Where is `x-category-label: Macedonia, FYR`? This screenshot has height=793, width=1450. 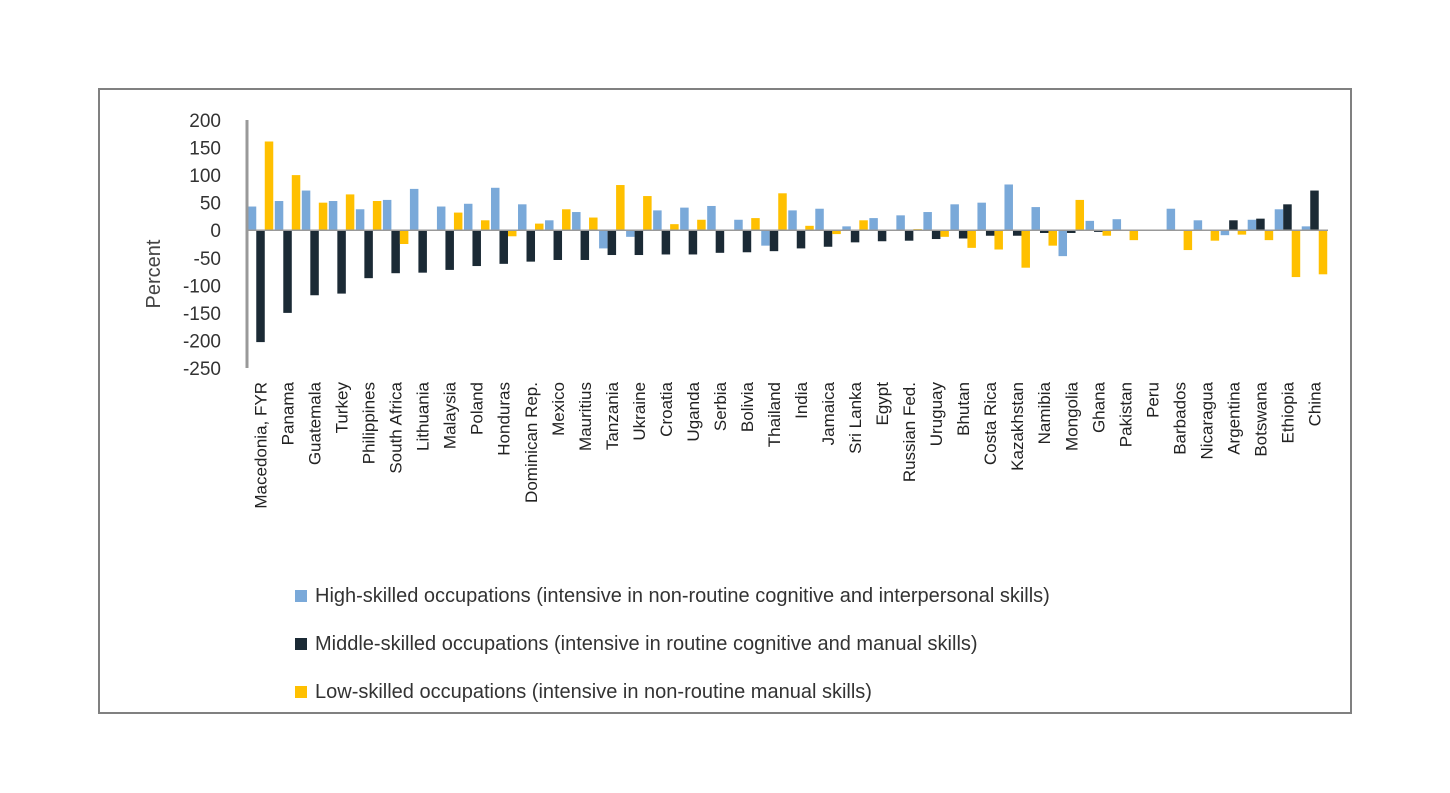 x-category-label: Macedonia, FYR is located at coordinates (261, 445).